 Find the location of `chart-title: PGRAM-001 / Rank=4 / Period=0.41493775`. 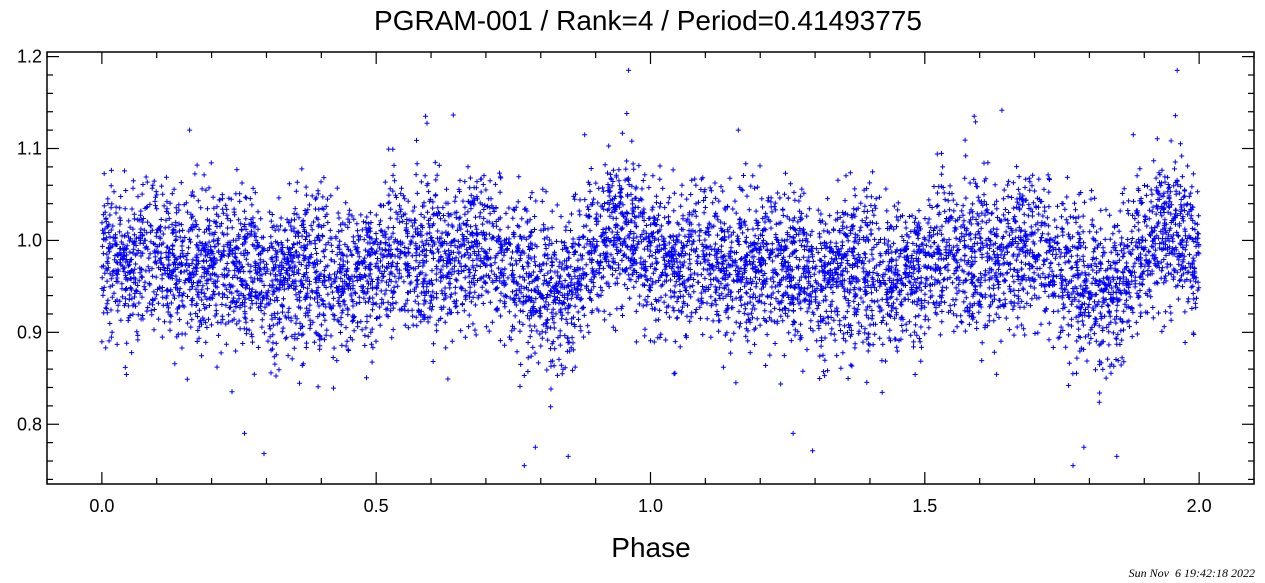

chart-title: PGRAM-001 / Rank=4 / Period=0.41493775 is located at coordinates (648, 20).